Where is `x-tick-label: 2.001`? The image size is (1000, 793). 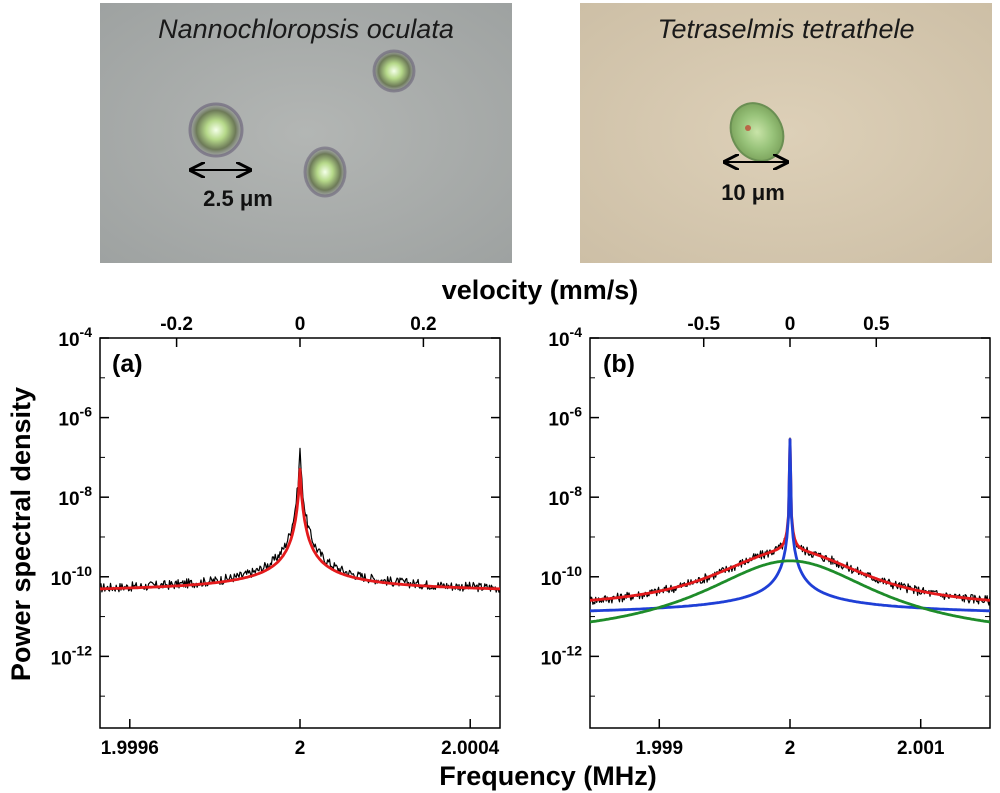
x-tick-label: 2.001 is located at coordinates (921, 748).